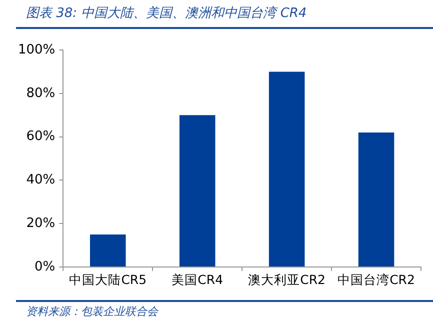 Image resolution: width=433 pixels, height=328 pixels. I want to click on text: 资料来源：包装企业联合会, so click(92, 311).